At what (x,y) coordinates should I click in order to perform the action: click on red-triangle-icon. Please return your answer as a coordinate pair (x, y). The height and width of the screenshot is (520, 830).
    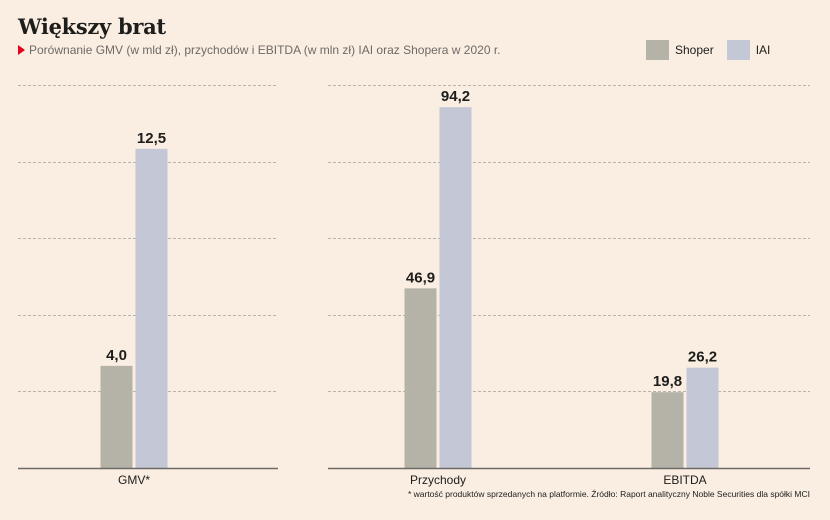
    Looking at the image, I should click on (21, 50).